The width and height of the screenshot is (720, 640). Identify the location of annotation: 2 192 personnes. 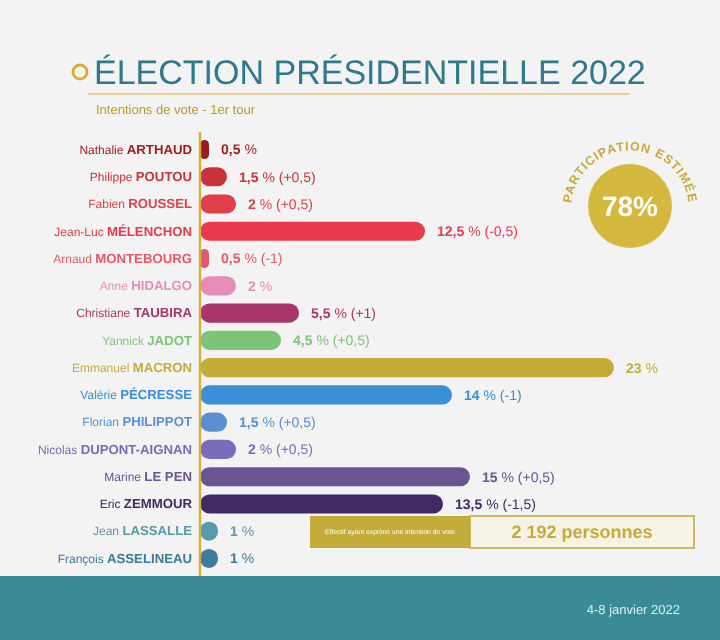
(582, 532).